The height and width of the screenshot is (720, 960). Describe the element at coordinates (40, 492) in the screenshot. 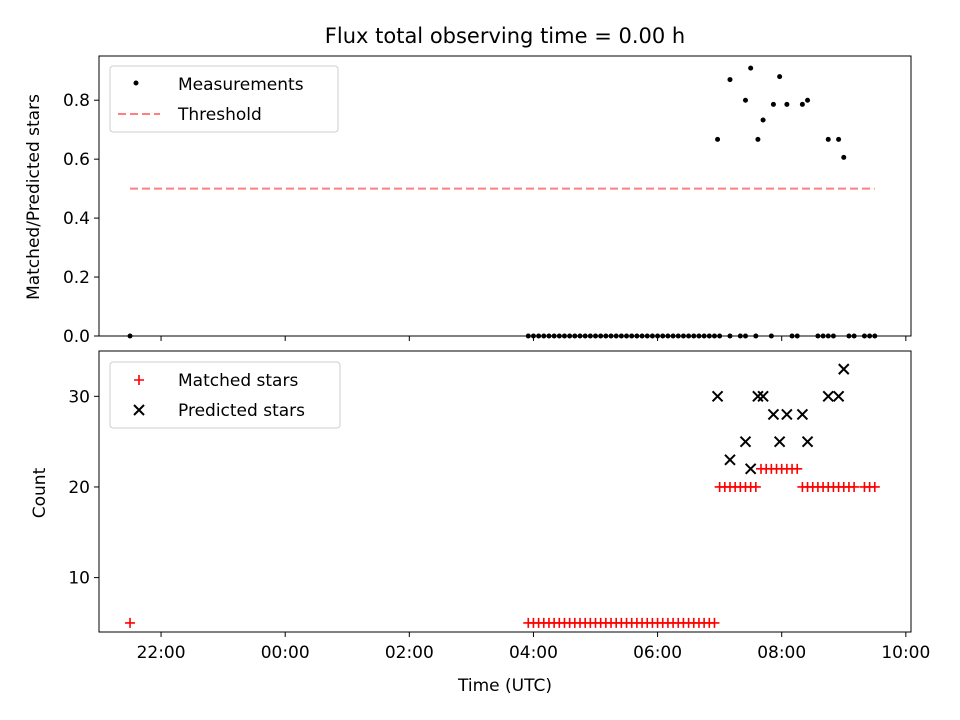

I see `bottom-y-axis-label: Count` at that location.